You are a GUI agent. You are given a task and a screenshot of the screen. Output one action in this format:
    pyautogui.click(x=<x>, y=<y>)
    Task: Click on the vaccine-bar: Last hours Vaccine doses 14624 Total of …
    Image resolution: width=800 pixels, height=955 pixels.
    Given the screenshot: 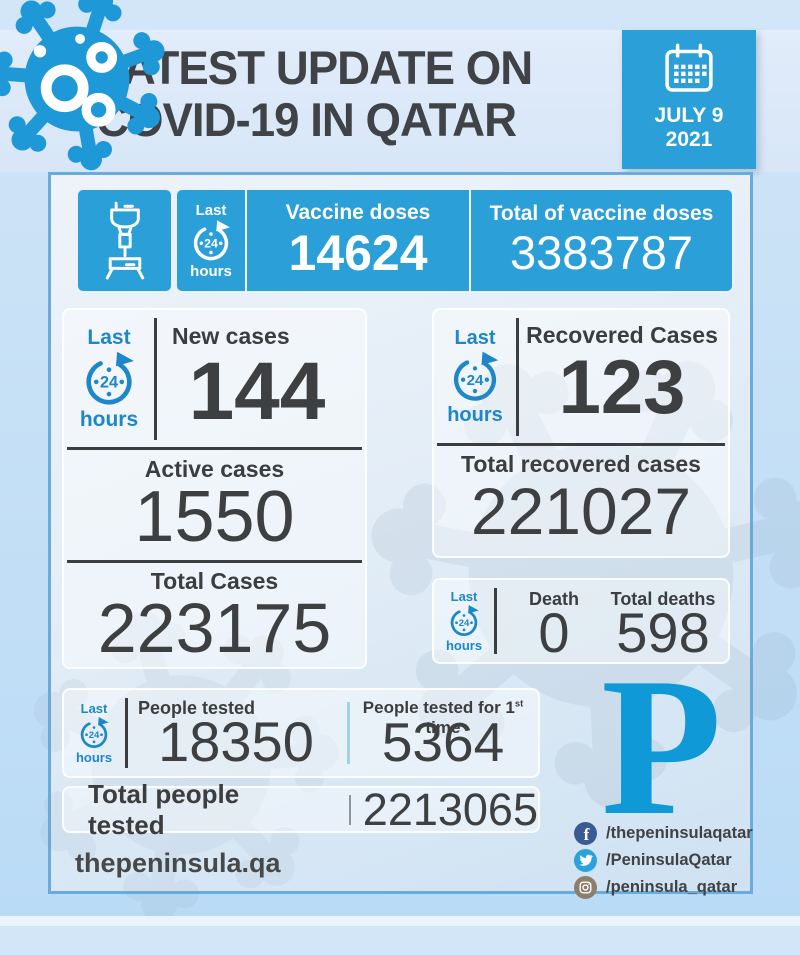 What is the action you would take?
    pyautogui.click(x=454, y=240)
    